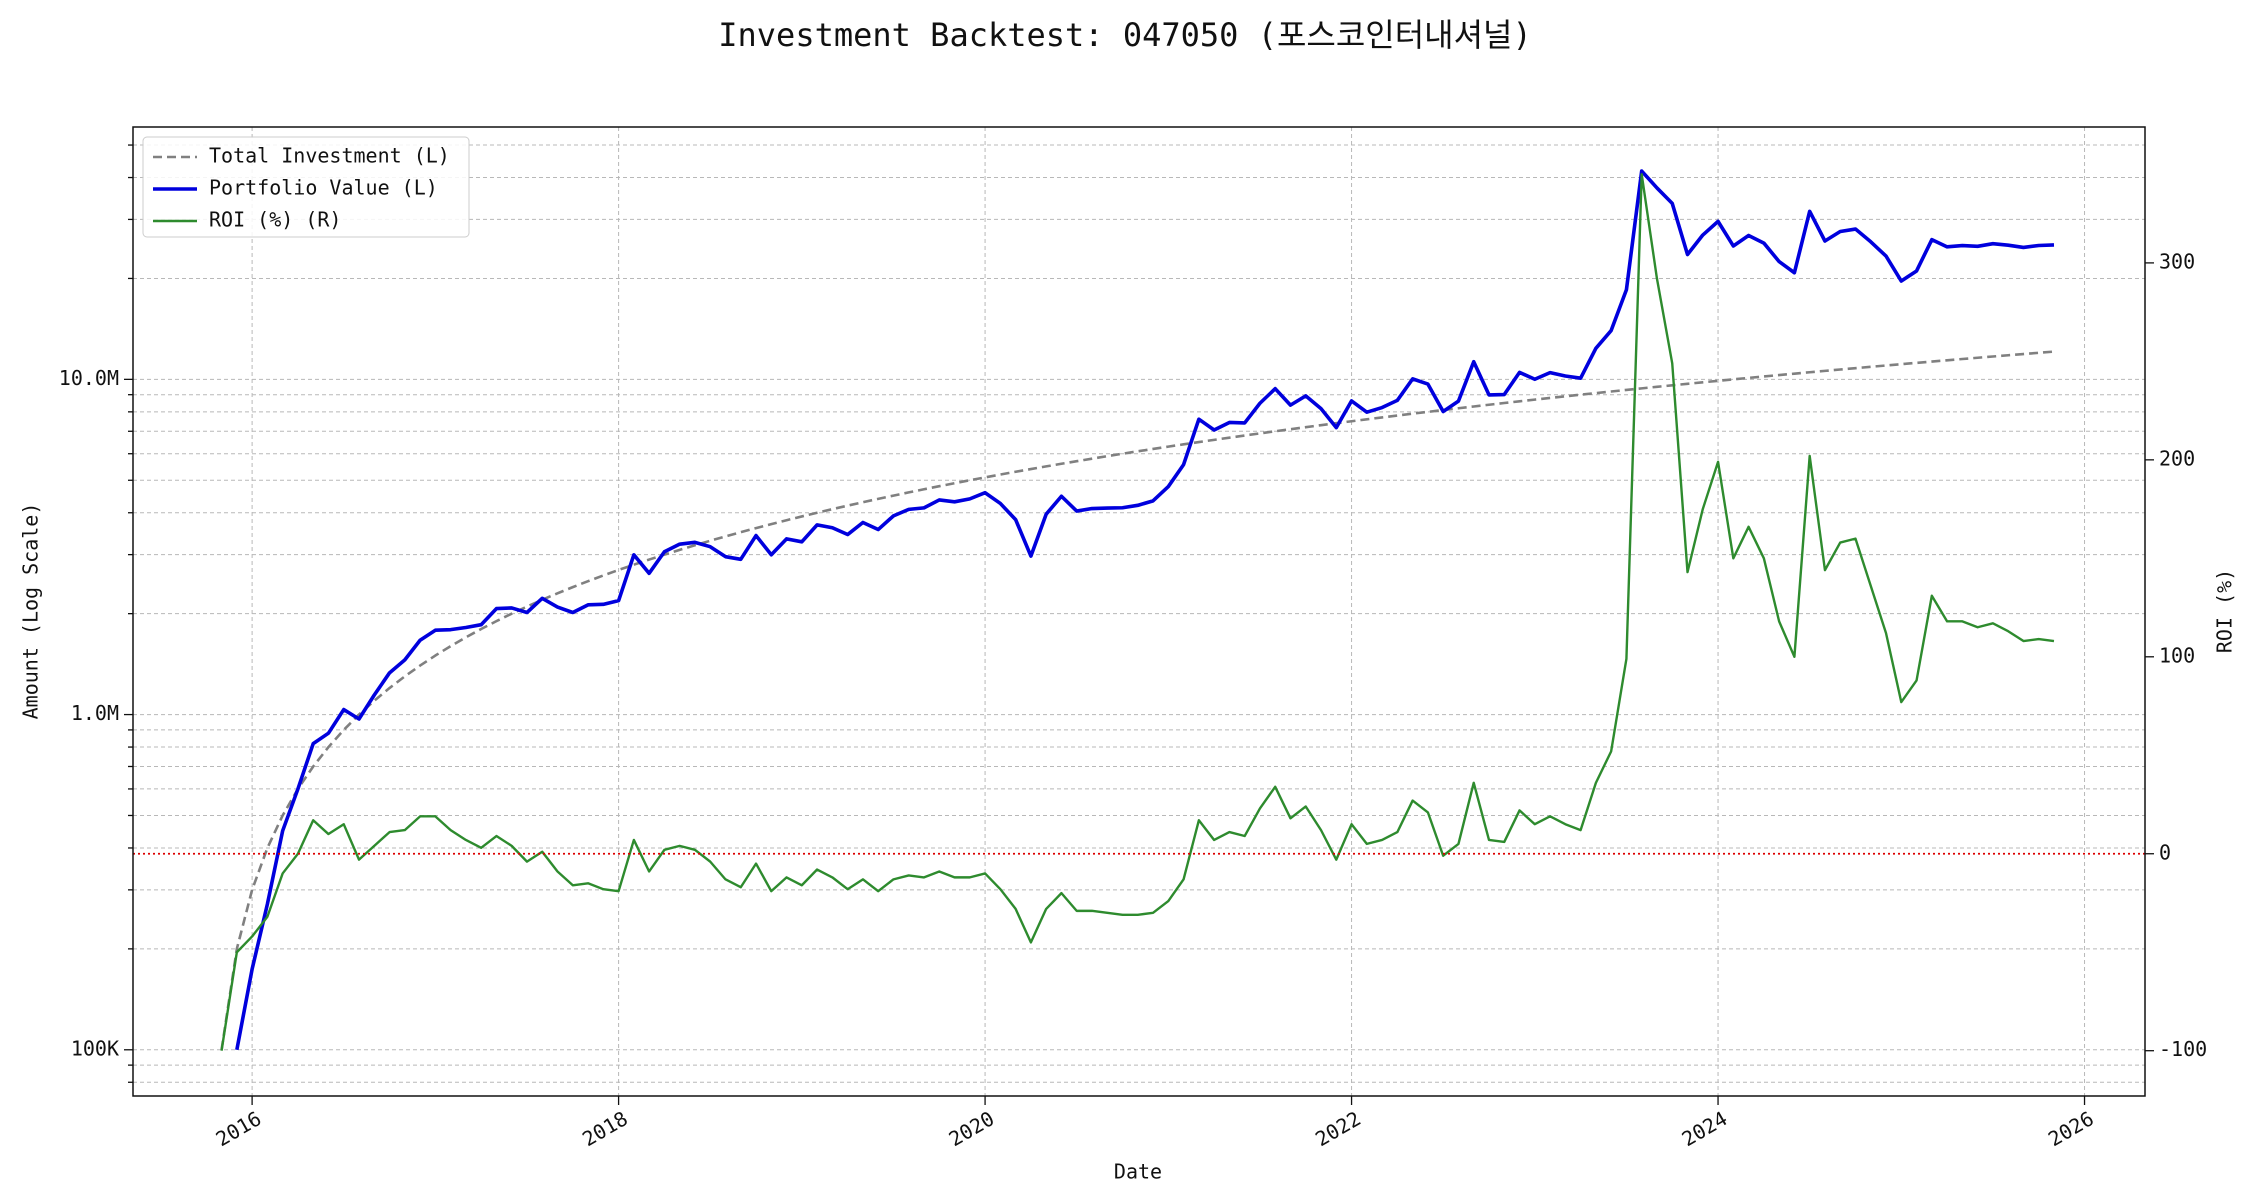 Image resolution: width=2250 pixels, height=1200 pixels. I want to click on y2-tick-label: 300, so click(2177, 261).